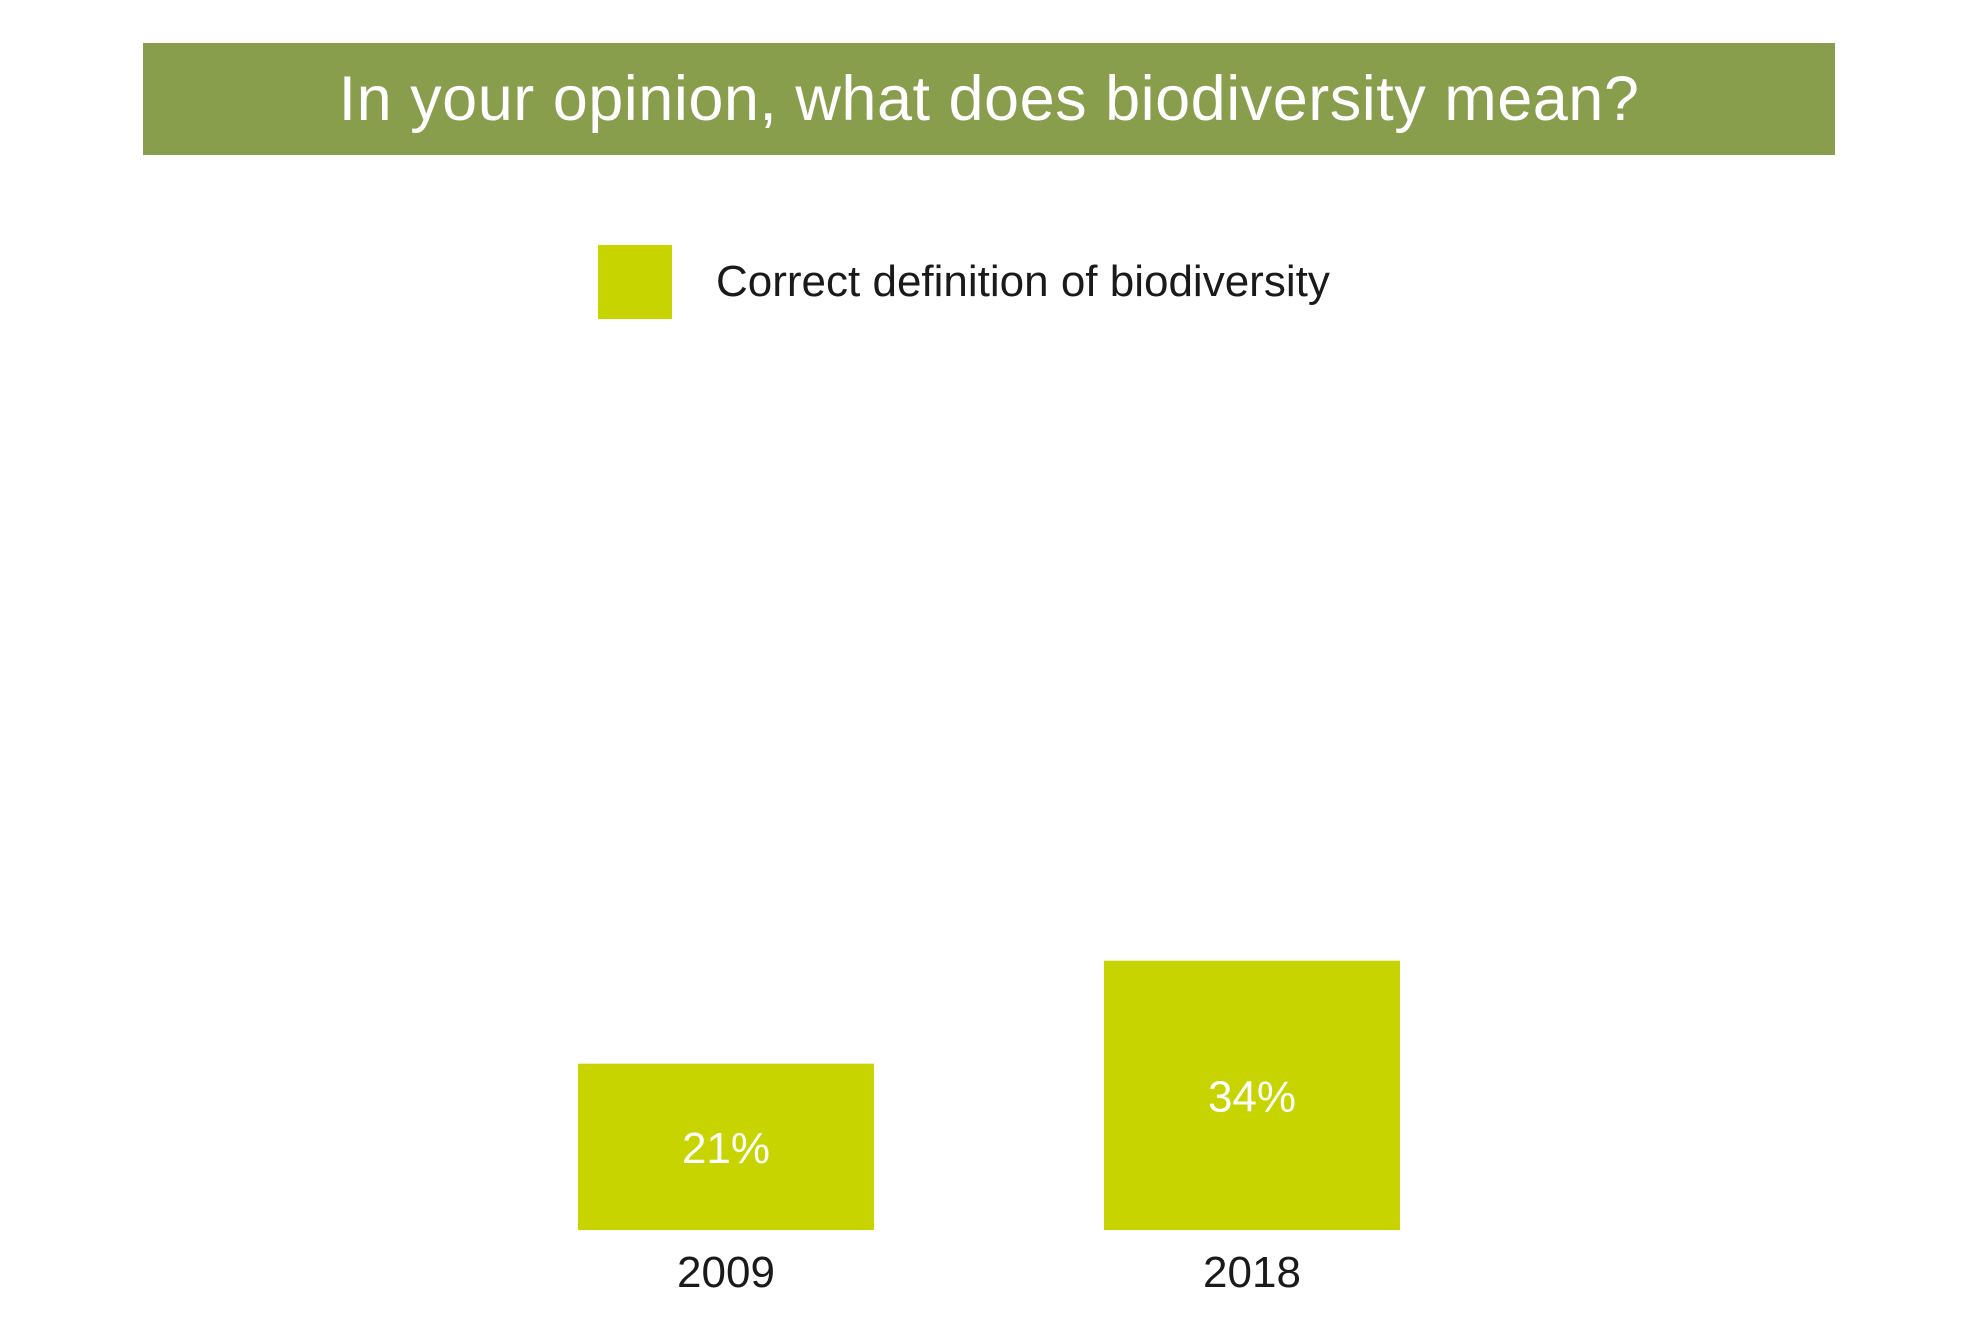  What do you see at coordinates (635, 282) in the screenshot?
I see `legend-swatch` at bounding box center [635, 282].